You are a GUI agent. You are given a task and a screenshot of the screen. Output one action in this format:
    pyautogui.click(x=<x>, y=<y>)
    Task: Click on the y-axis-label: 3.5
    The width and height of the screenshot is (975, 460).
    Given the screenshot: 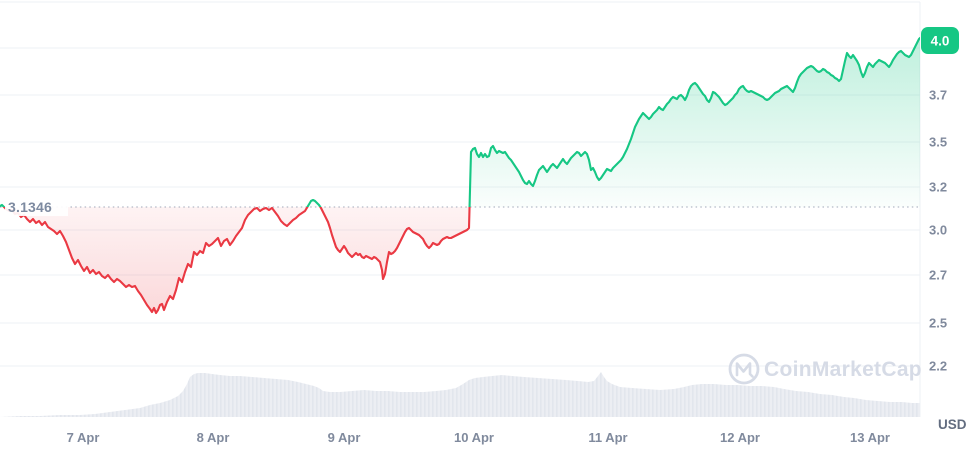 What is the action you would take?
    pyautogui.click(x=938, y=142)
    